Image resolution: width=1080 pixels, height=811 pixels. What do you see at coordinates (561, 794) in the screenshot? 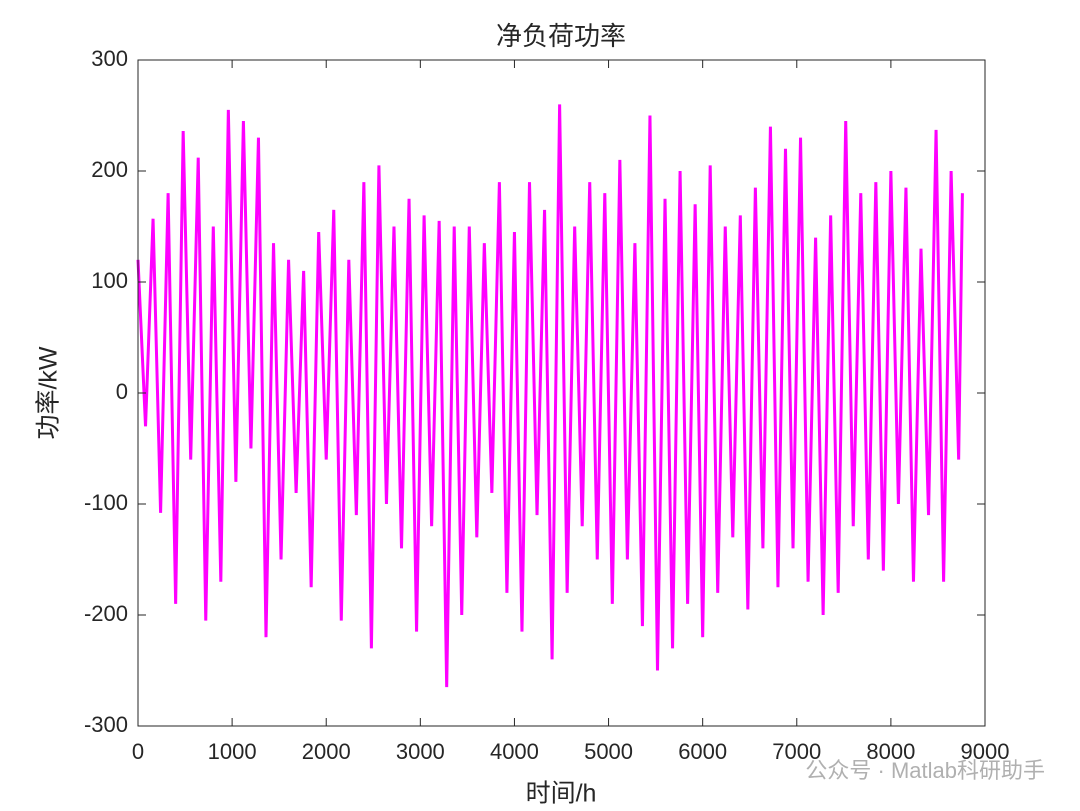
I see `x-axis-label: 时间/h` at bounding box center [561, 794].